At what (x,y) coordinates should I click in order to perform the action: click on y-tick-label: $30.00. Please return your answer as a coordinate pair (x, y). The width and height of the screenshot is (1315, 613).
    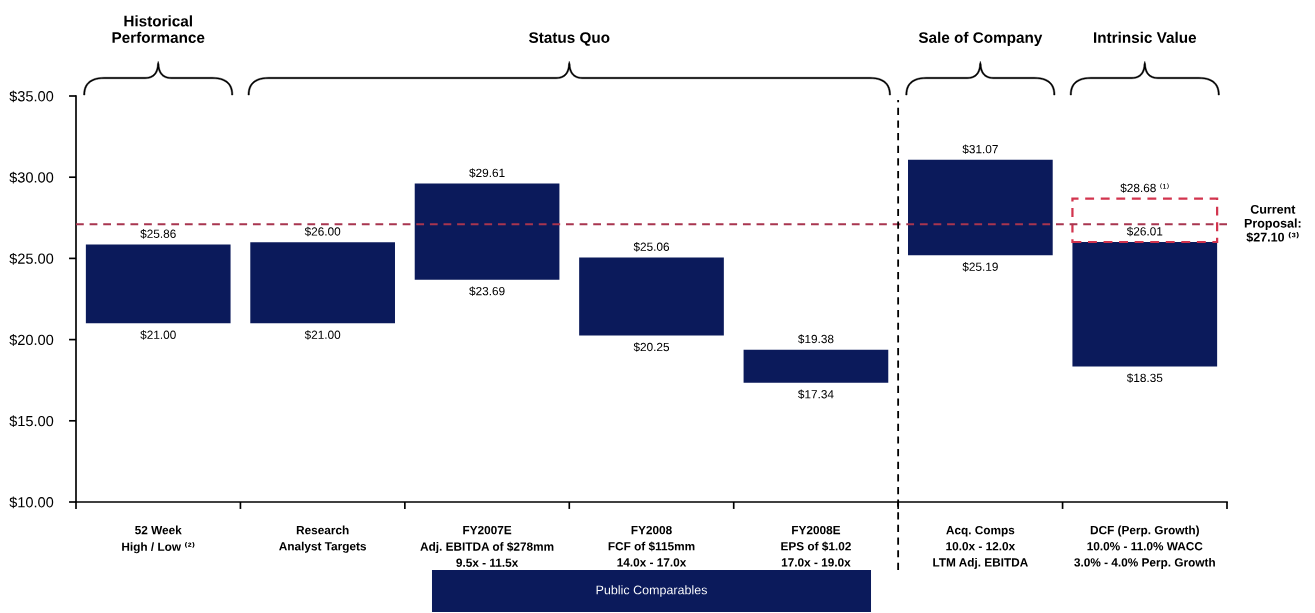
    Looking at the image, I should click on (31, 177).